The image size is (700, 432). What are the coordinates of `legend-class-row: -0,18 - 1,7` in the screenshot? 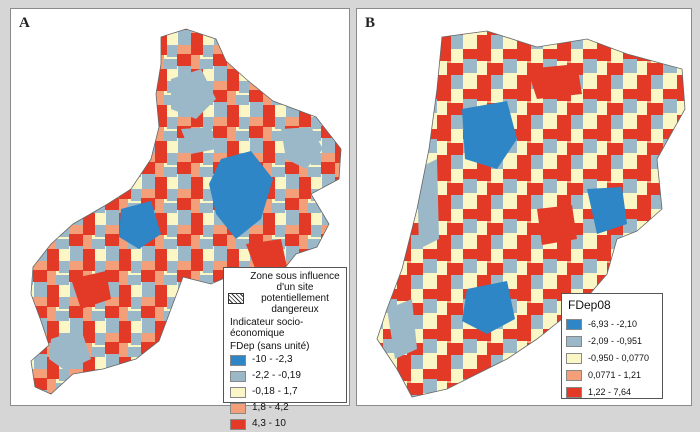 It's located at (285, 392).